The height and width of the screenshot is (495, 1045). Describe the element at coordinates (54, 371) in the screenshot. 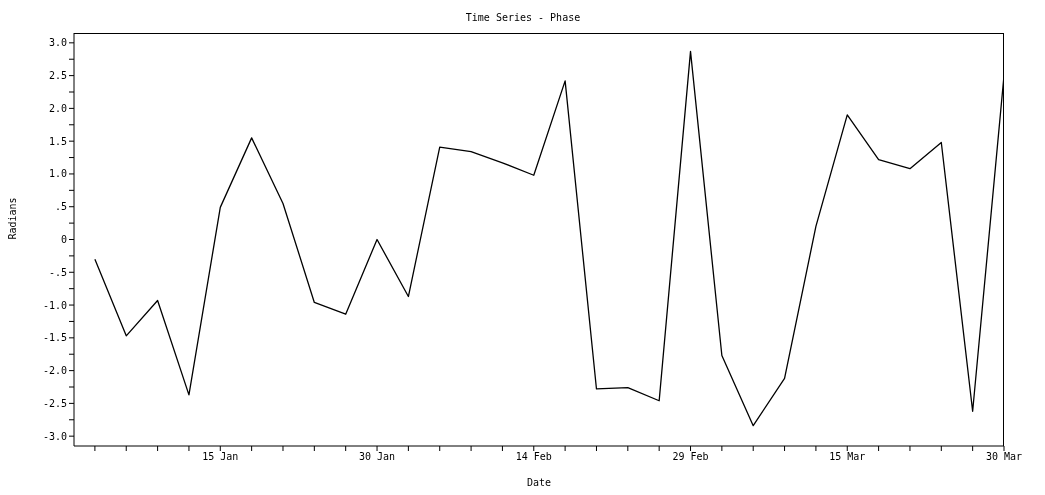

I see `y-tick-label: -2.0` at that location.